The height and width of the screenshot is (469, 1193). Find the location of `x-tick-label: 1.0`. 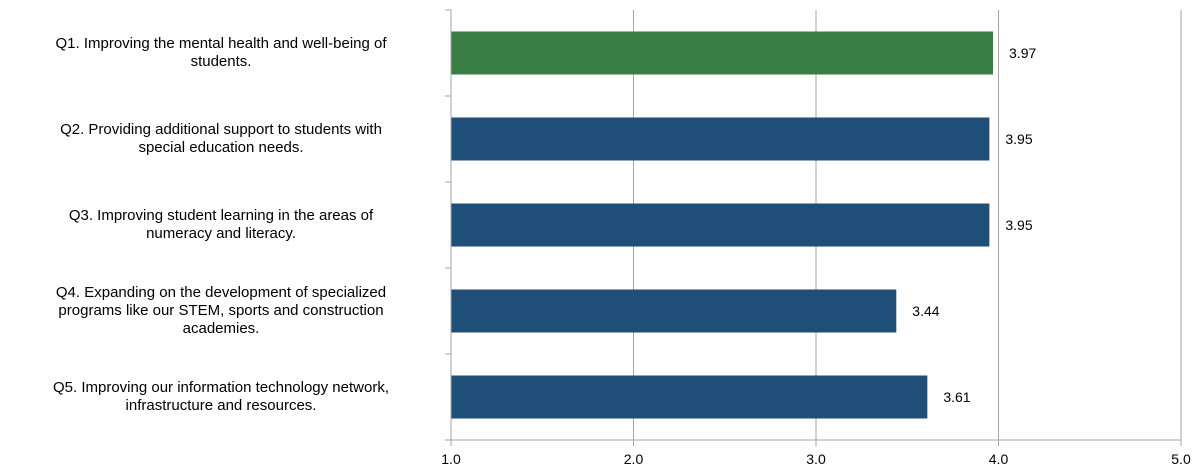

x-tick-label: 1.0 is located at coordinates (451, 459).